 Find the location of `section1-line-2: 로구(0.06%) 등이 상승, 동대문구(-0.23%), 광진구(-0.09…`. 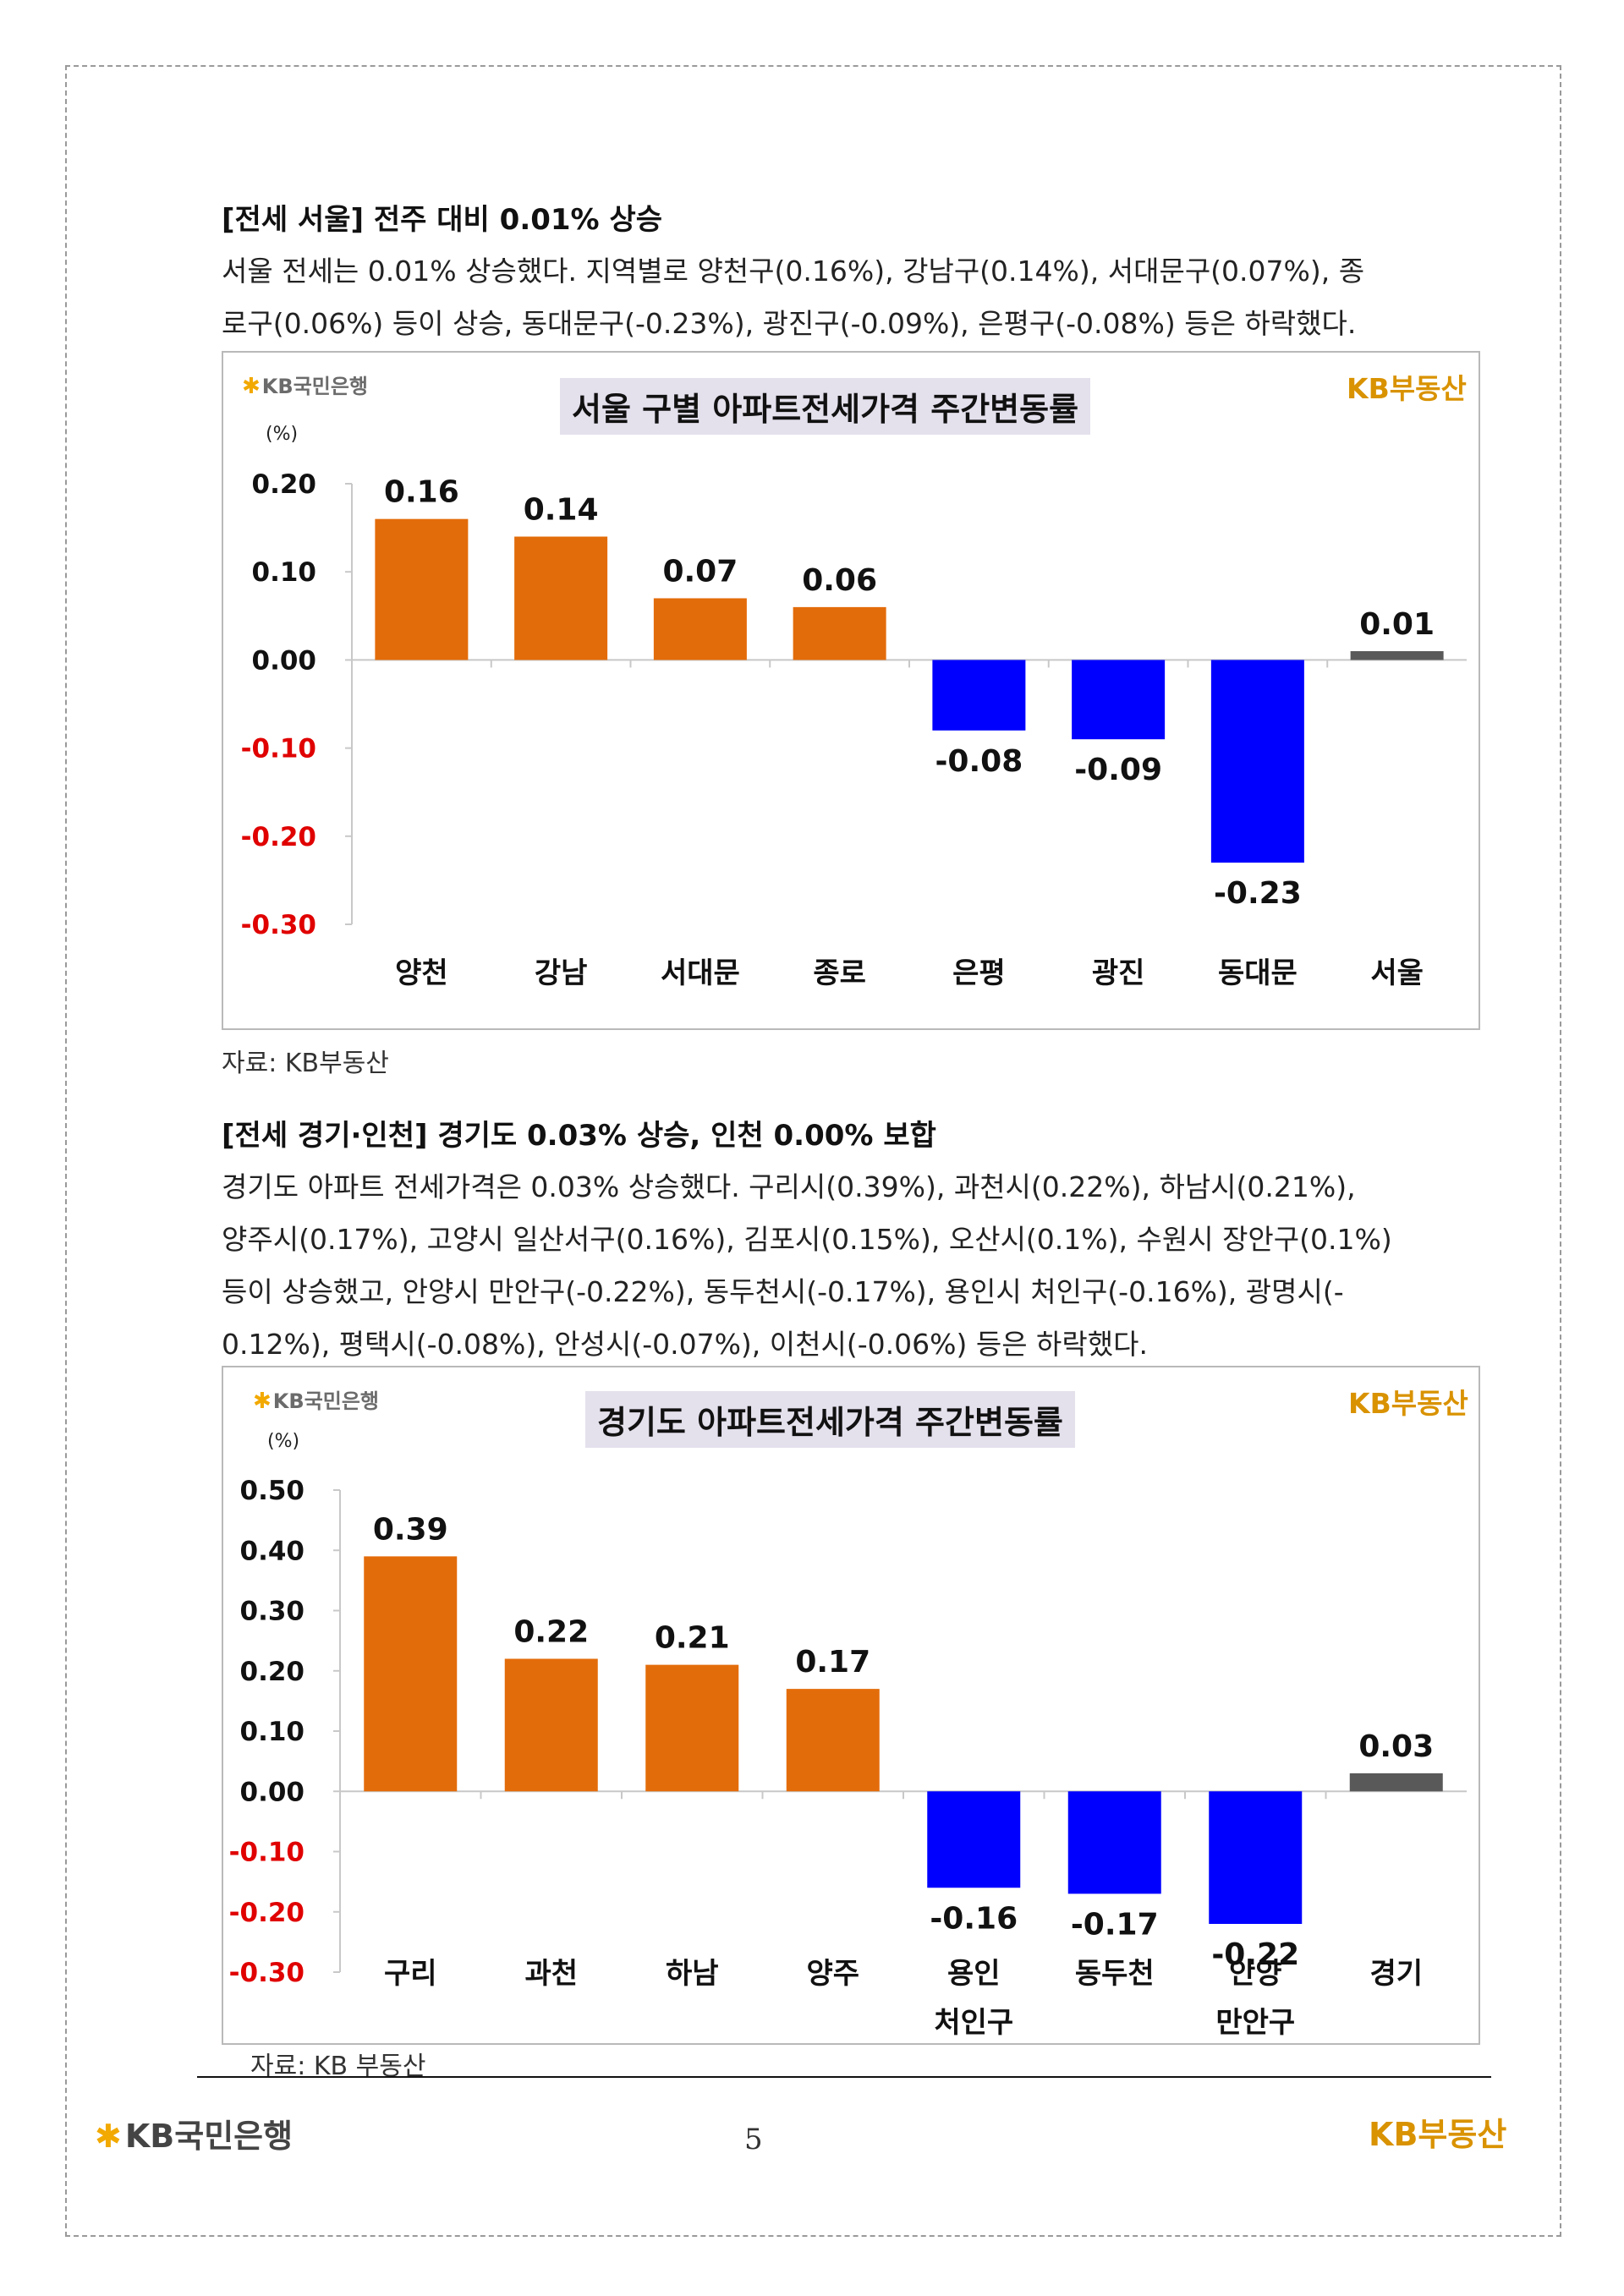

section1-line-2: 로구(0.06%) 등이 상승, 동대문구(-0.23%), 광진구(-0.09… is located at coordinates (789, 323).